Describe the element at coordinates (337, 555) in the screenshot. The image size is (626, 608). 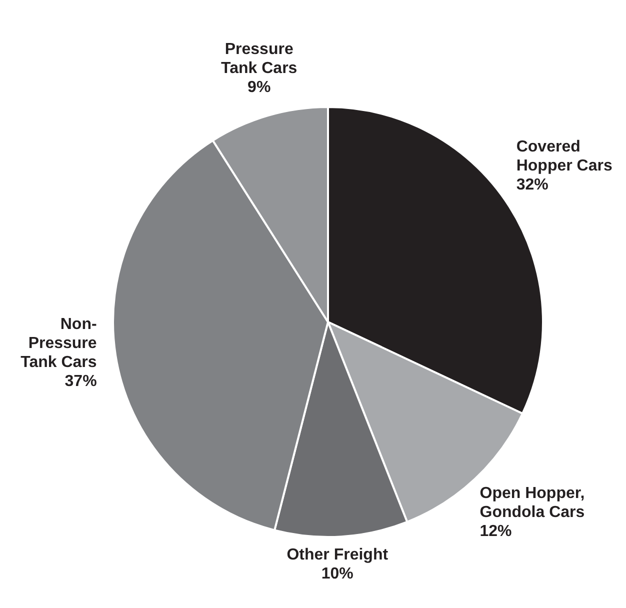
I see `slice-label: Other Freight` at that location.